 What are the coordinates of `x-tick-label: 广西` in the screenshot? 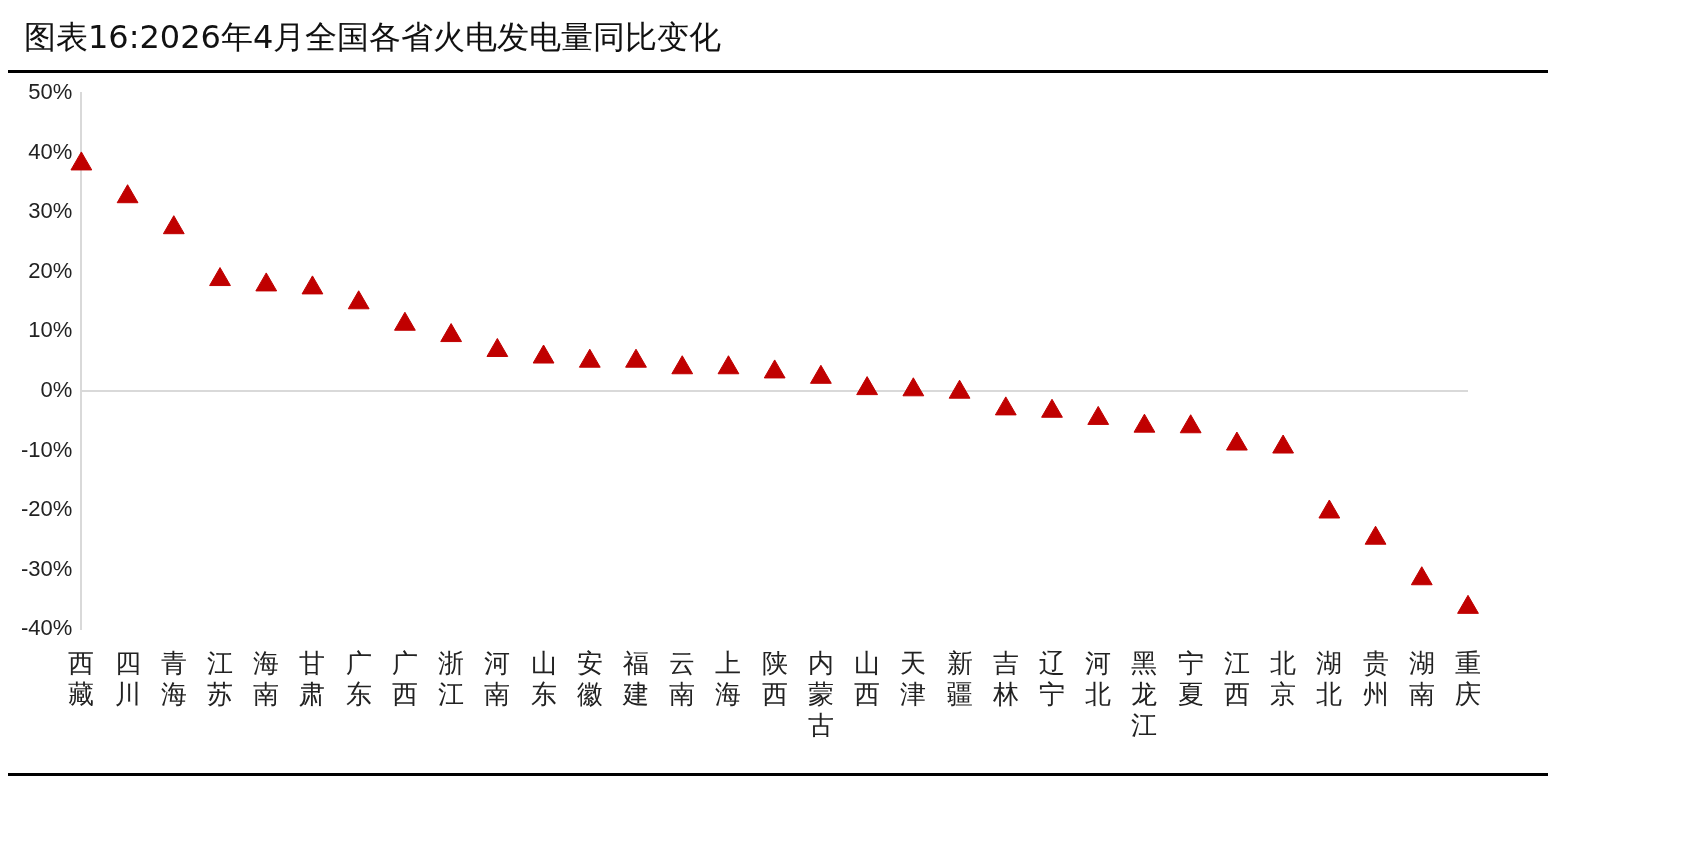 It's located at (404, 678).